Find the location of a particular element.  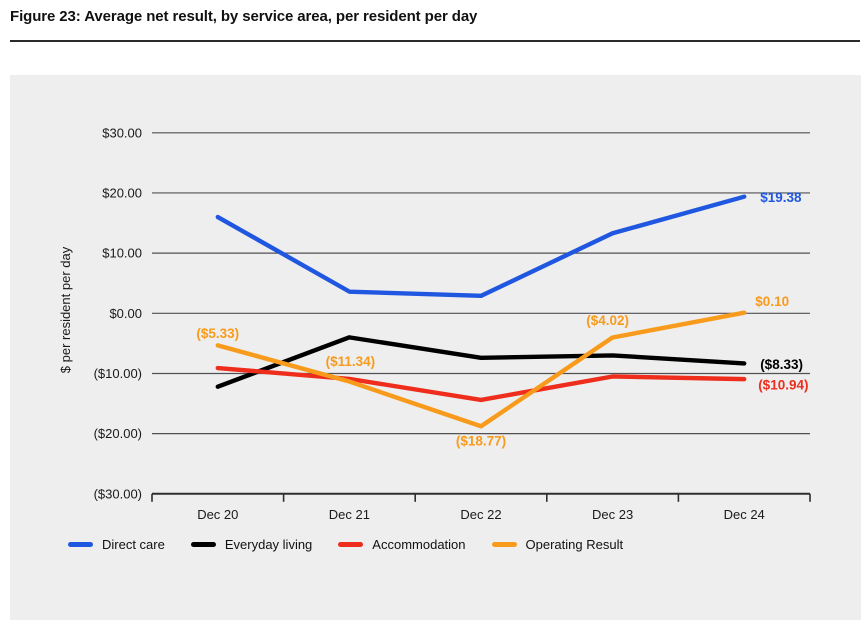

data-label: ($5.33) is located at coordinates (217, 333).